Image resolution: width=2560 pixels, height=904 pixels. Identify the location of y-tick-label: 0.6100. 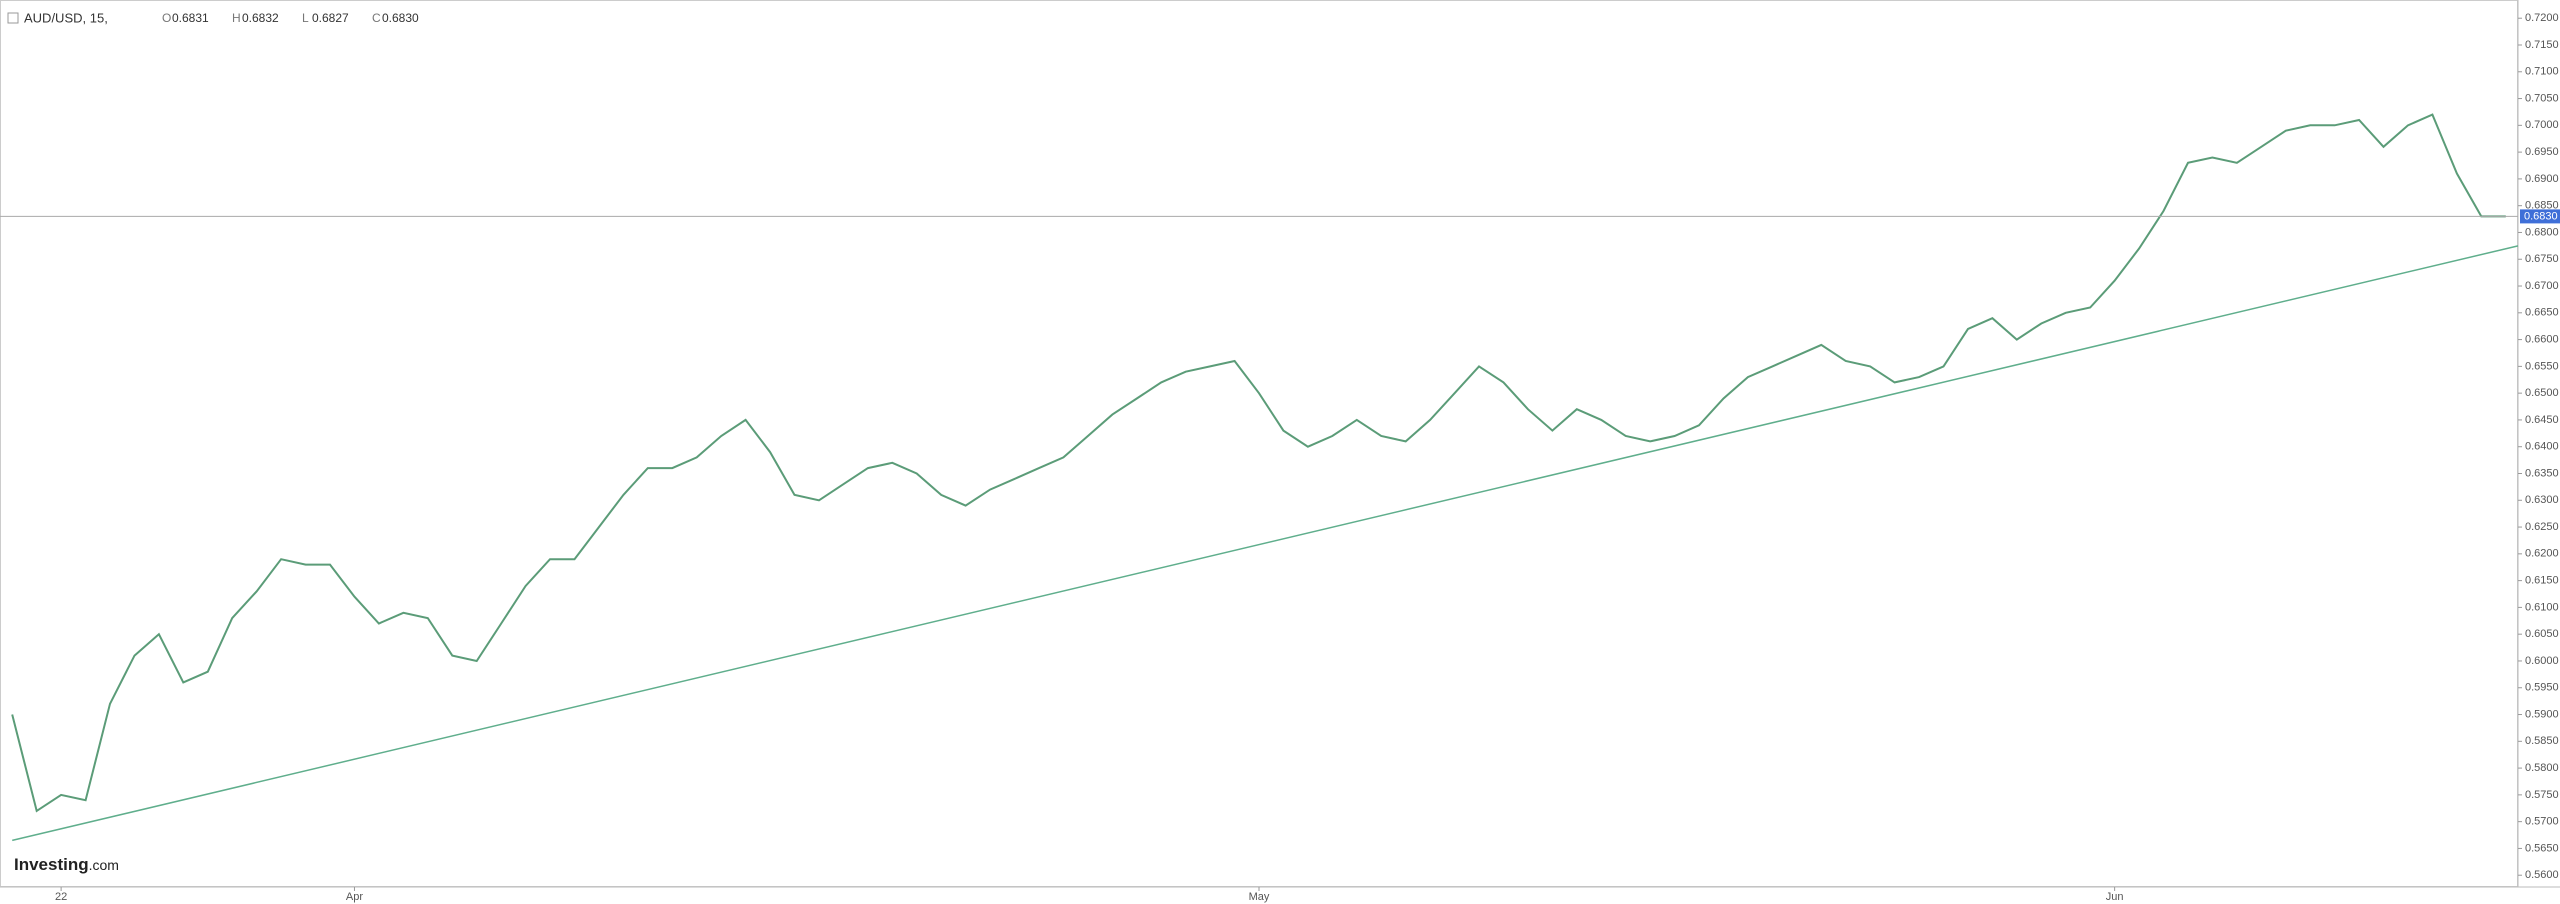
(2542, 607).